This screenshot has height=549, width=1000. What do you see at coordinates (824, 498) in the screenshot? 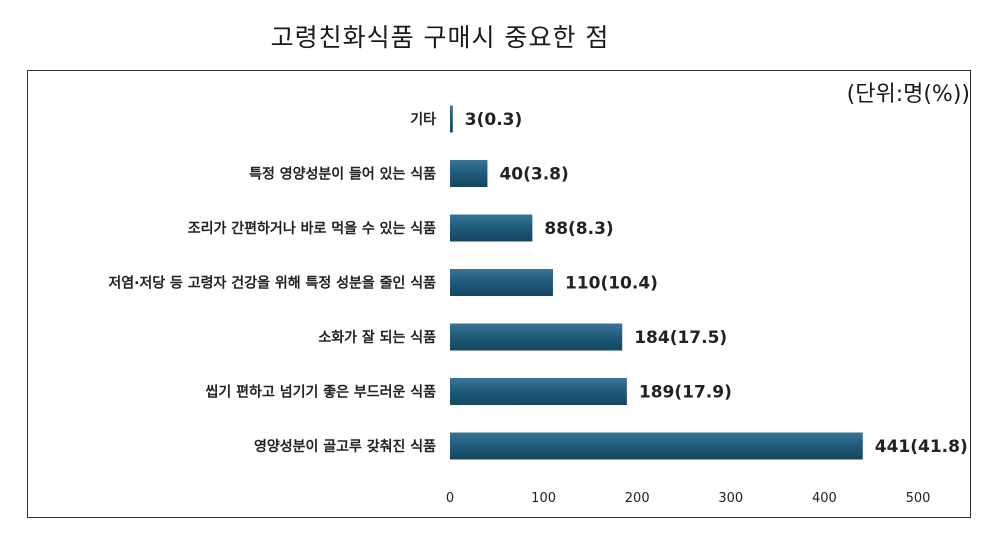
I see `x-tick-label-400: 400` at bounding box center [824, 498].